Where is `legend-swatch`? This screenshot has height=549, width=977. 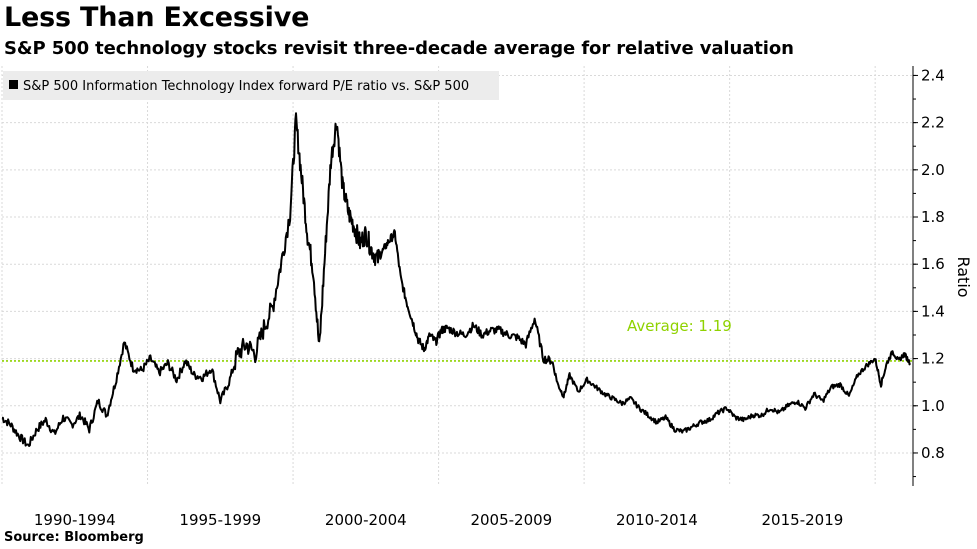 legend-swatch is located at coordinates (13, 84).